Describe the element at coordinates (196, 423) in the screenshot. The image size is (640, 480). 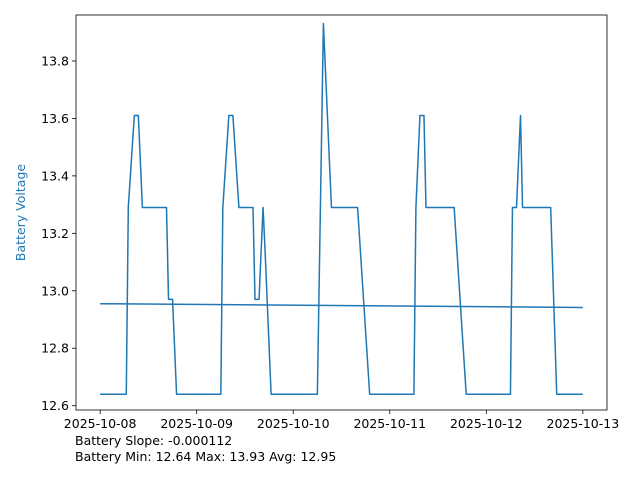
I see `x-tick-label: 2025-10-09` at that location.